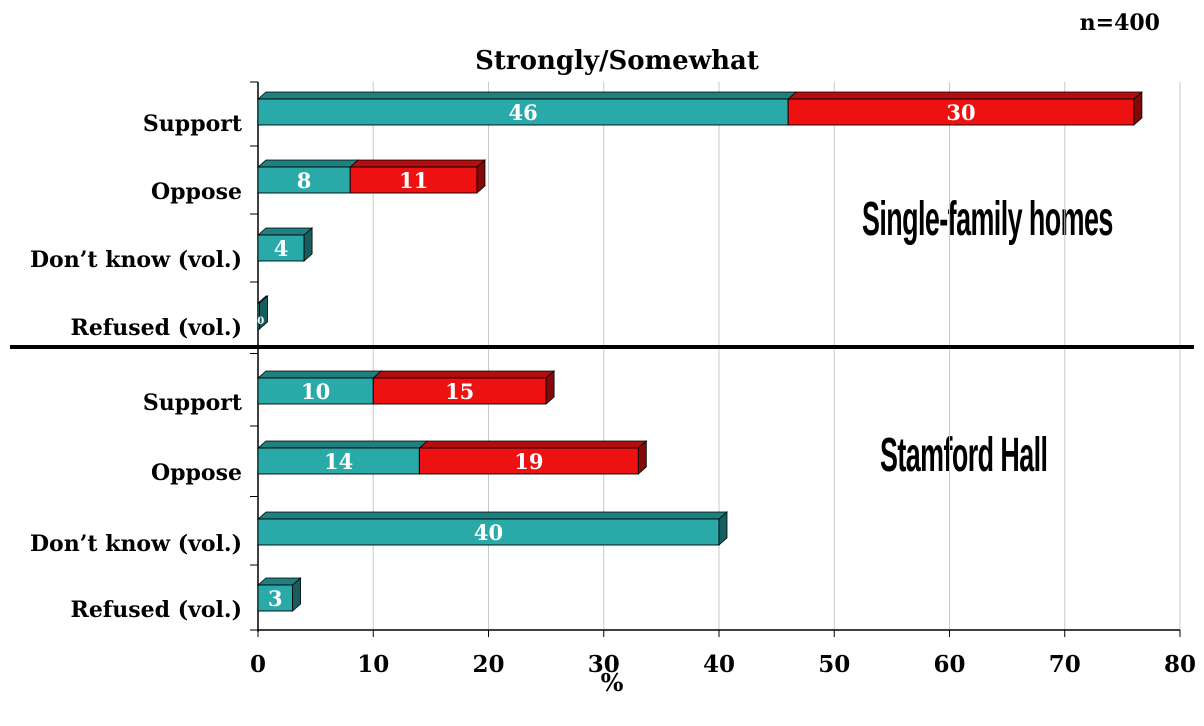 The width and height of the screenshot is (1204, 726). I want to click on chart-title: Strongly/Somewhat, so click(617, 61).